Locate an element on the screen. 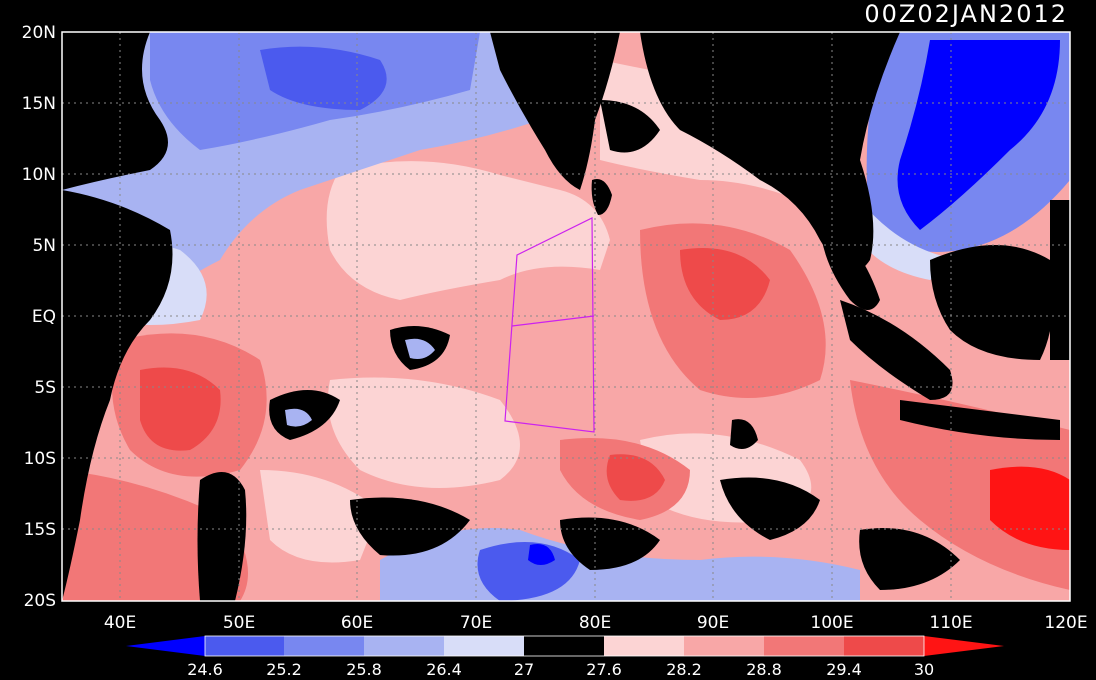 Image resolution: width=1096 pixels, height=680 pixels. colorbar-tick-label: 26.4 is located at coordinates (444, 669).